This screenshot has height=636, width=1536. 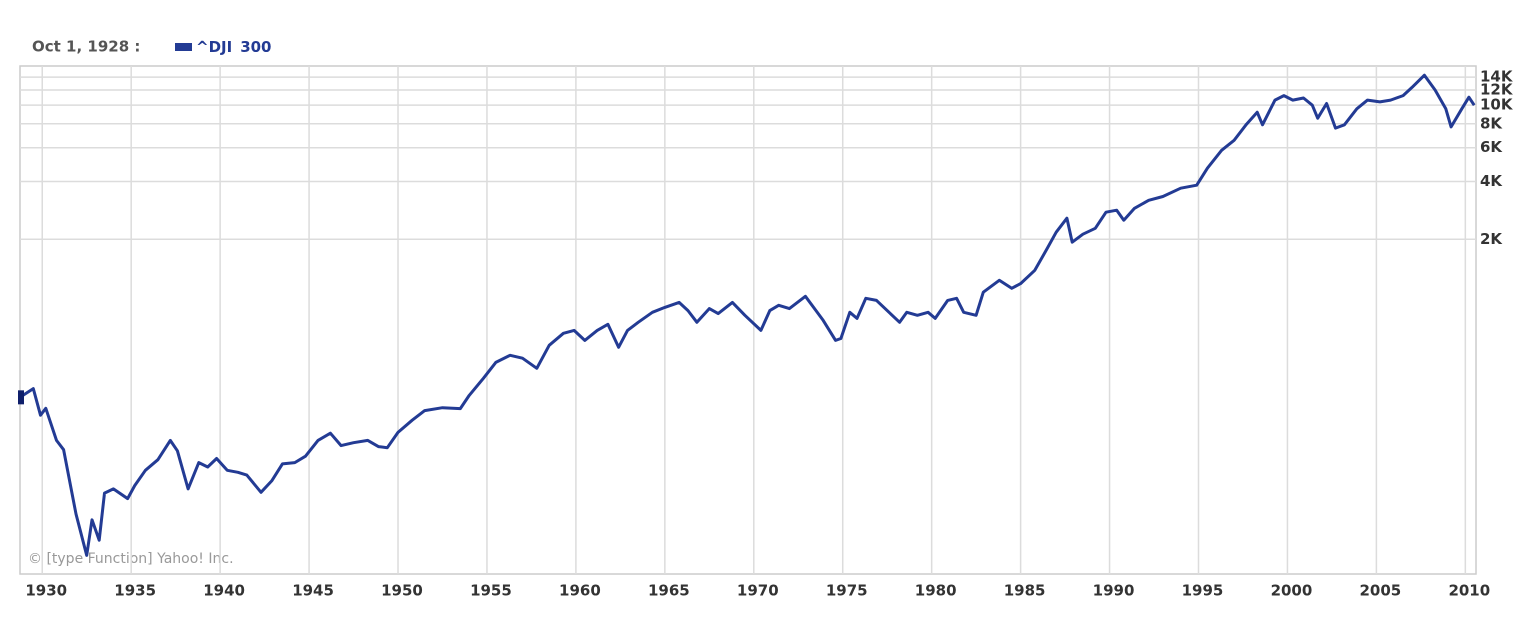 I want to click on x-tick-label: 1965, so click(x=669, y=591).